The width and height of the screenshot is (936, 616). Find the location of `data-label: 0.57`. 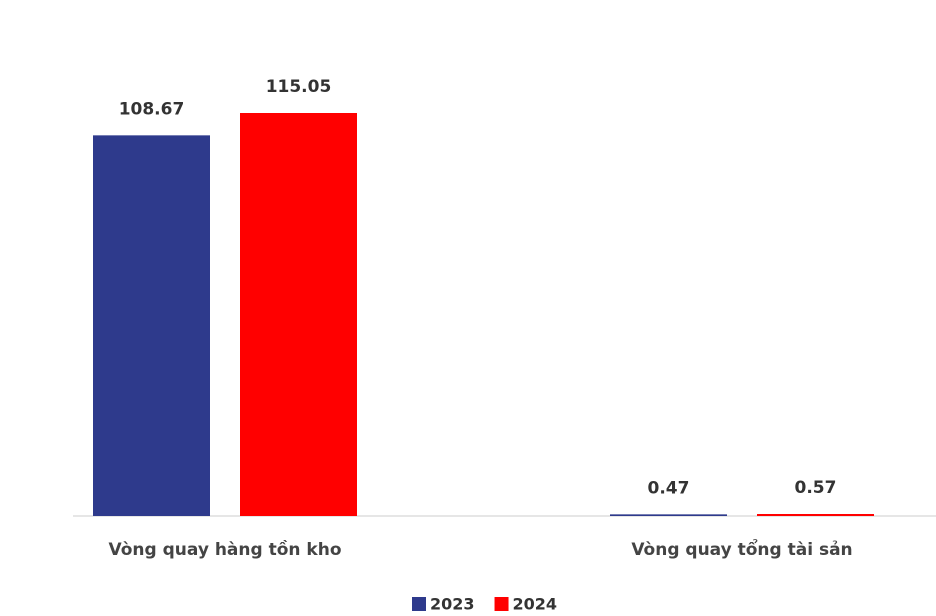

data-label: 0.57 is located at coordinates (816, 488).